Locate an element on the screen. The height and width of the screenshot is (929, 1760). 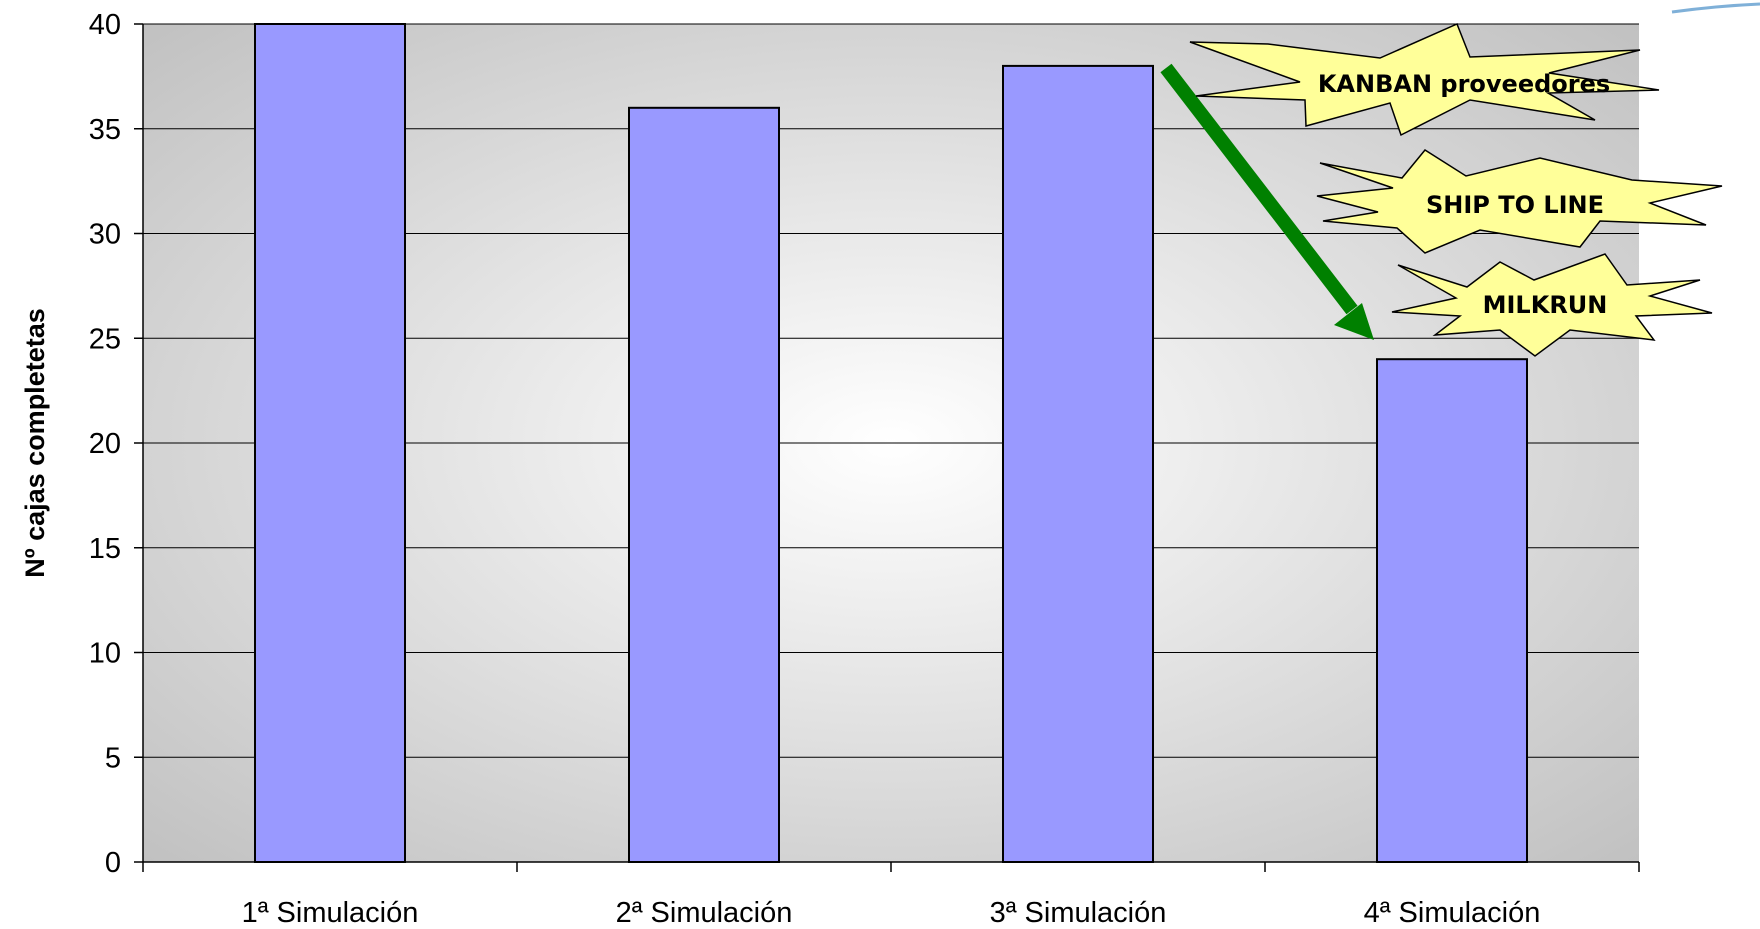
x-tick-label: 4ª Simulación is located at coordinates (1452, 913).